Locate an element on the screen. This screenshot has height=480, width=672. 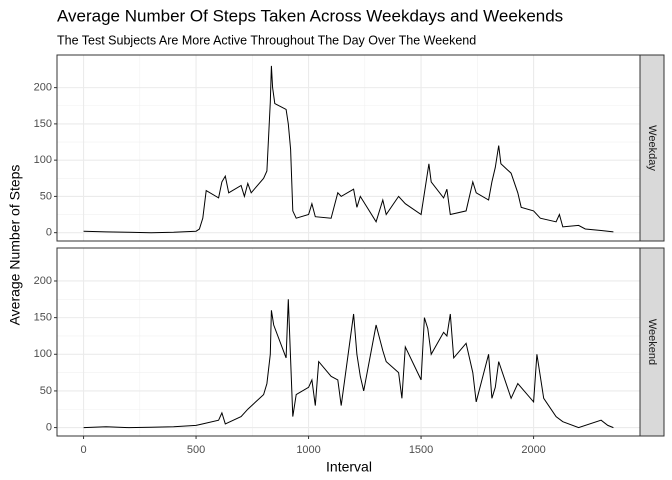
strip-label: Weekend is located at coordinates (652, 342).